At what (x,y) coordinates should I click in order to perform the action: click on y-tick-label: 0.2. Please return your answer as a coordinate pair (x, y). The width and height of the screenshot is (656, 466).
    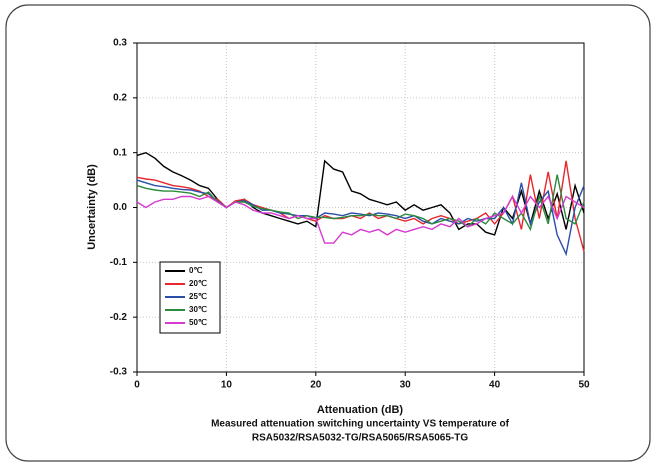
    Looking at the image, I should click on (120, 97).